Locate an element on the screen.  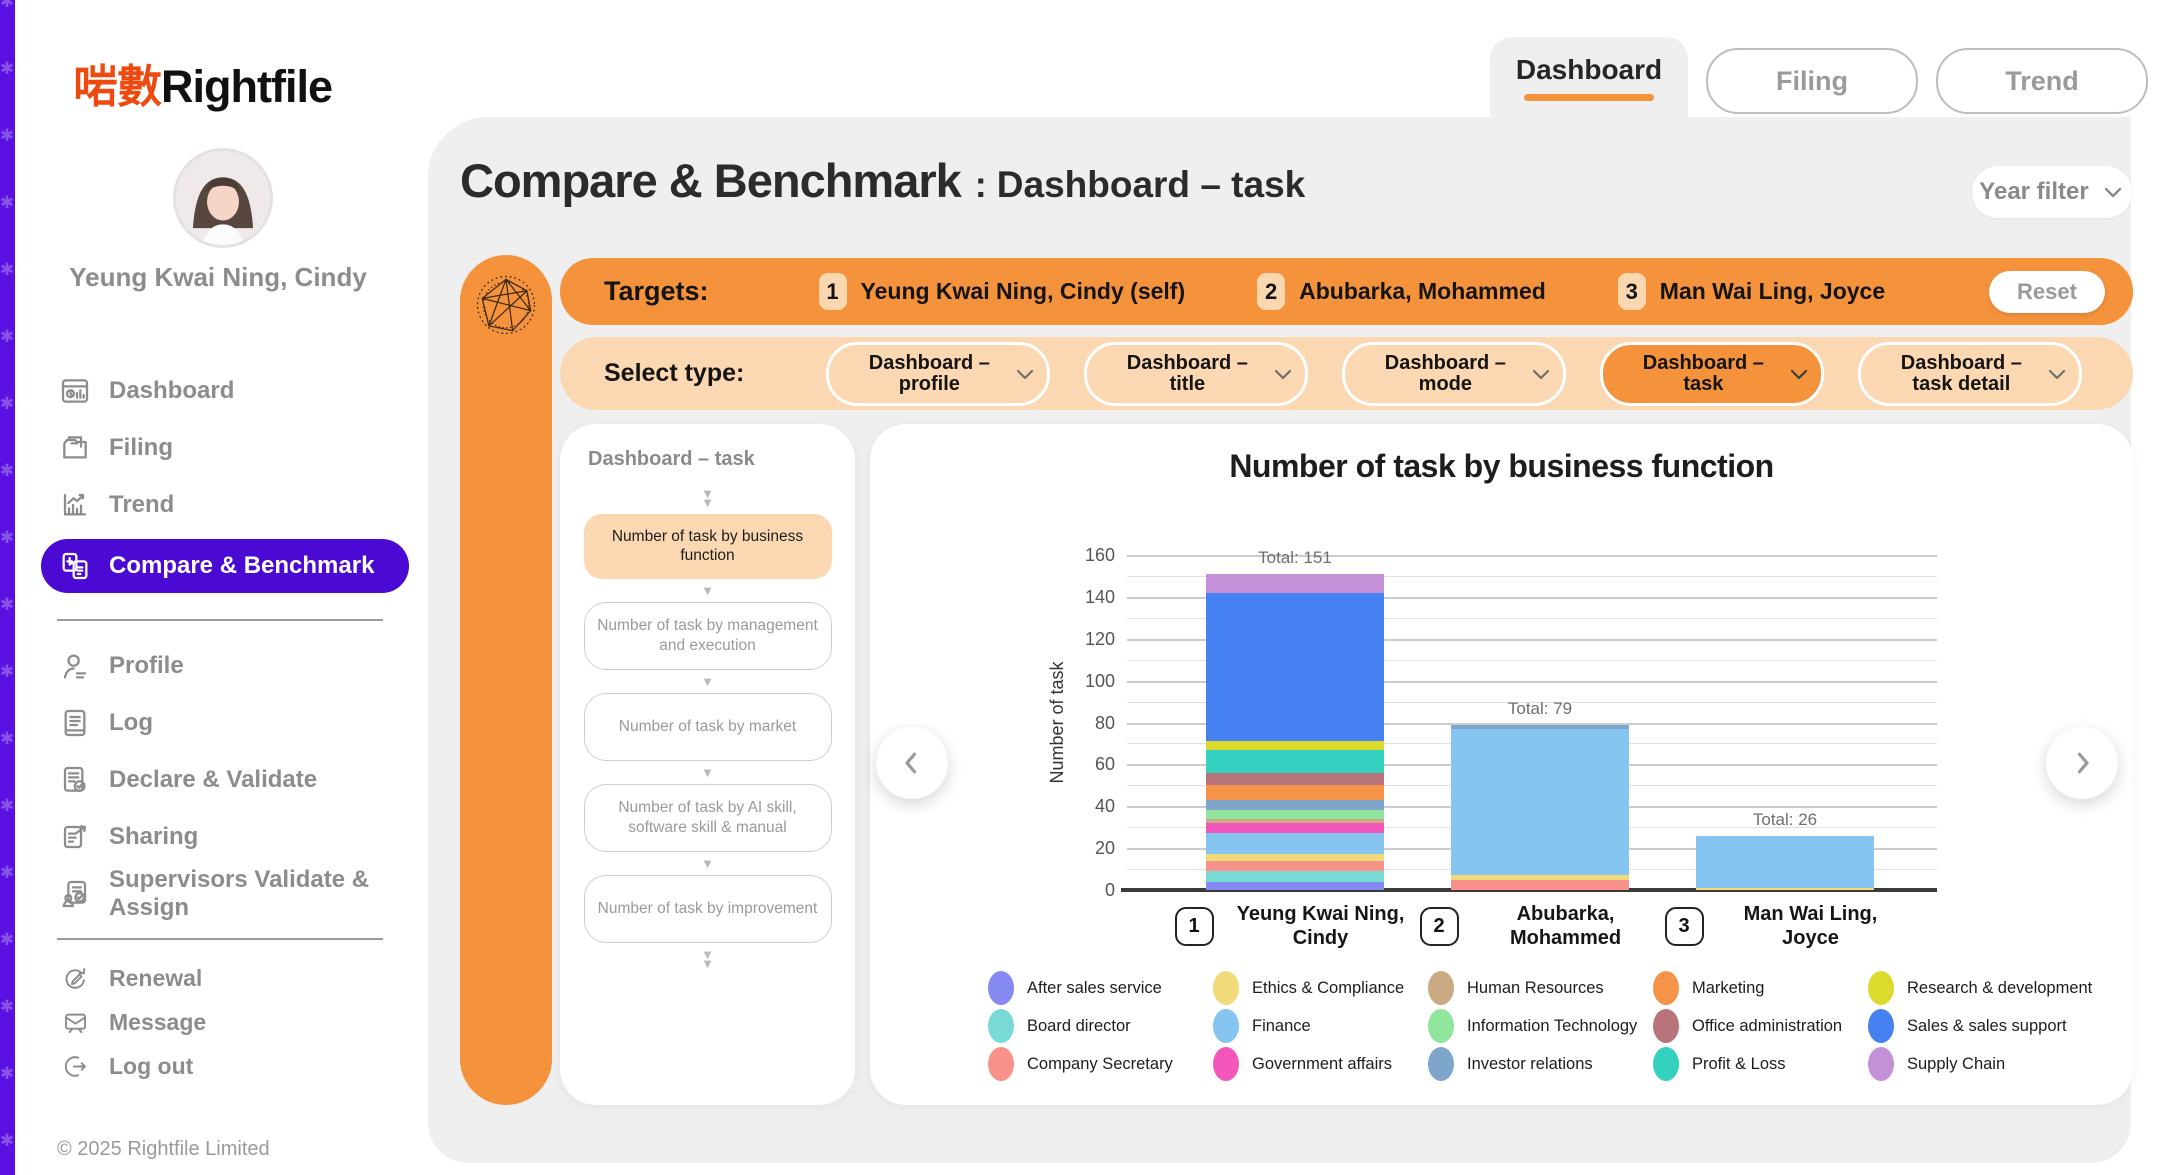
select-type-task-label: Dashboard – task is located at coordinates (1703, 373).